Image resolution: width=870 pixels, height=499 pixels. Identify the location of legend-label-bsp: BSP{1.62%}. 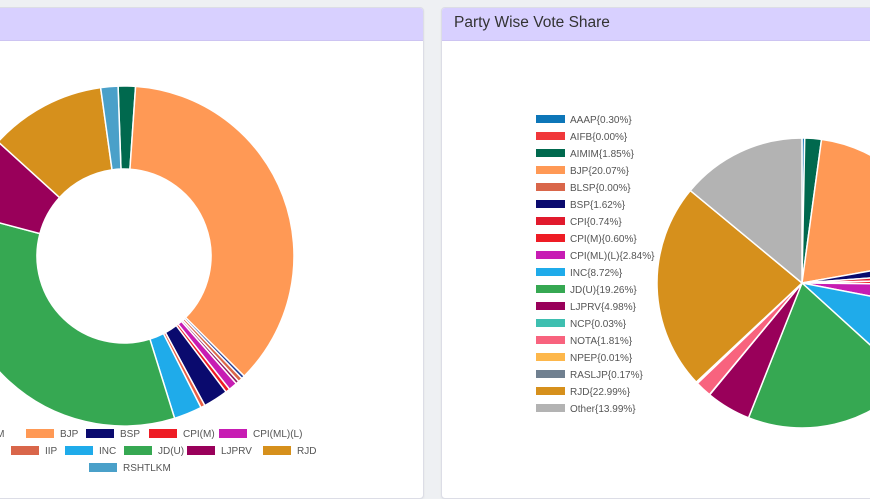
(598, 205).